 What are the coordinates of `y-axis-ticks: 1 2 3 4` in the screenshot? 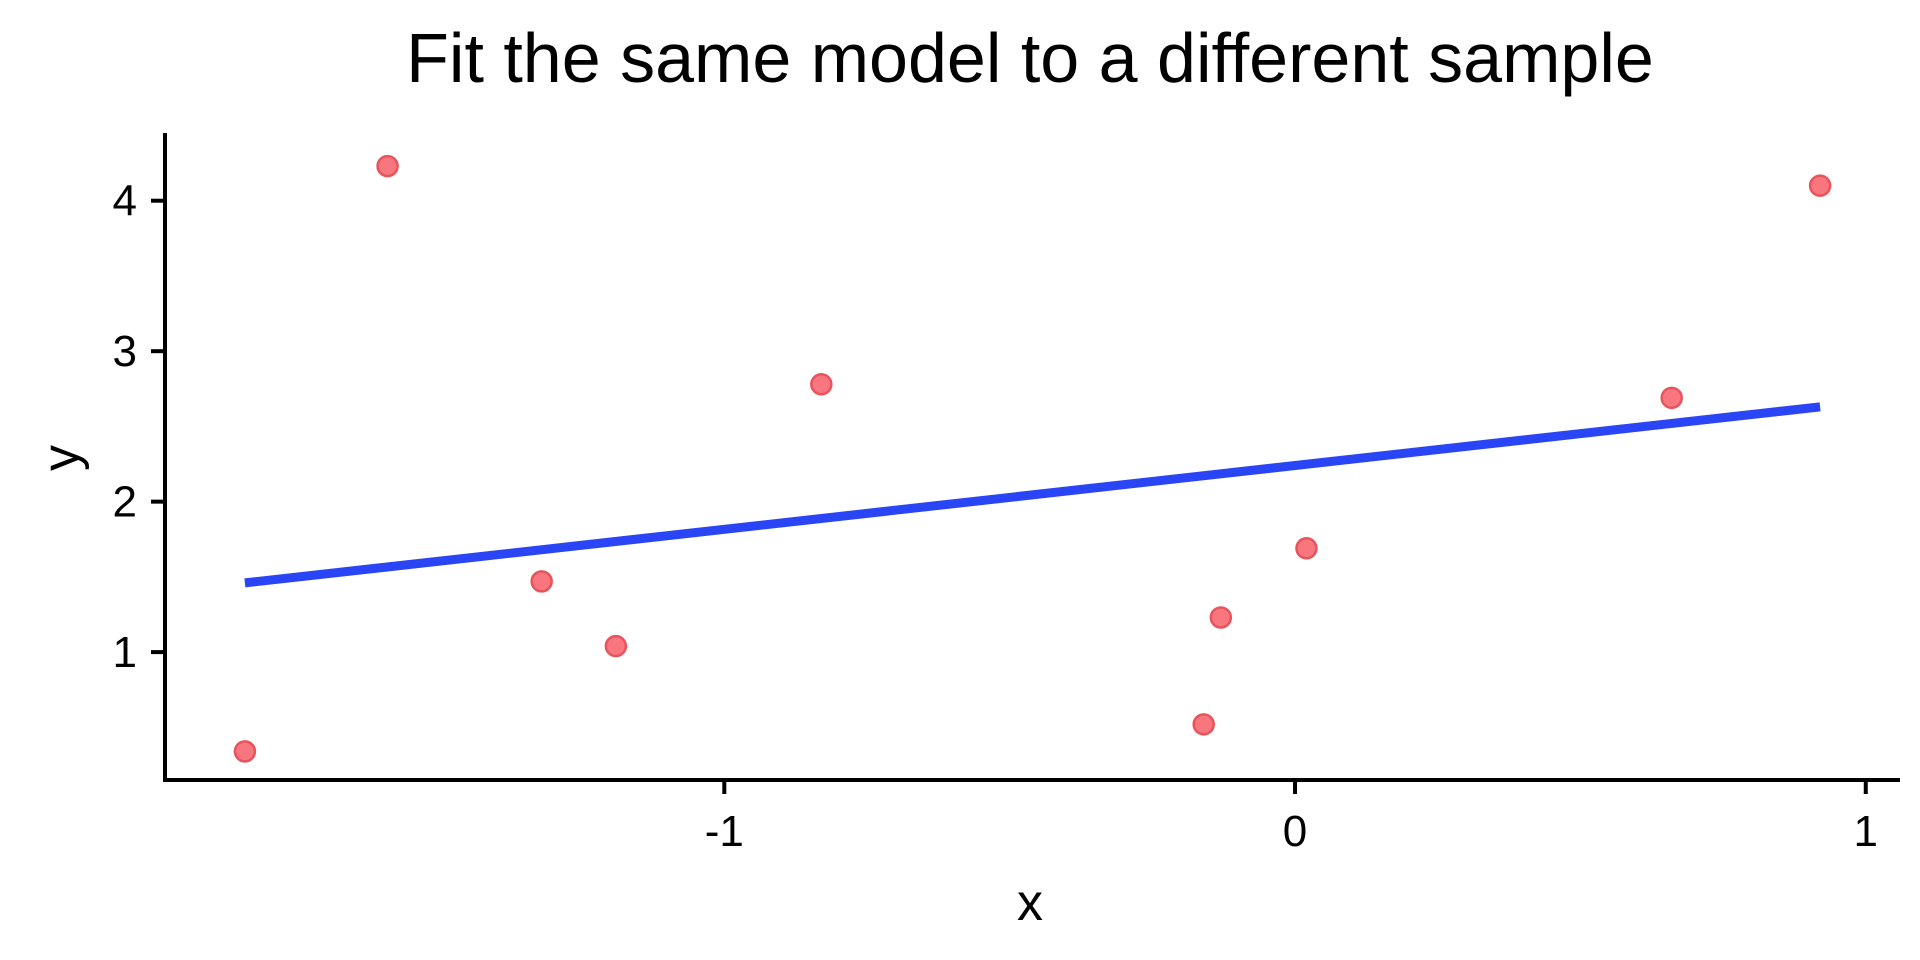 It's located at (139, 427).